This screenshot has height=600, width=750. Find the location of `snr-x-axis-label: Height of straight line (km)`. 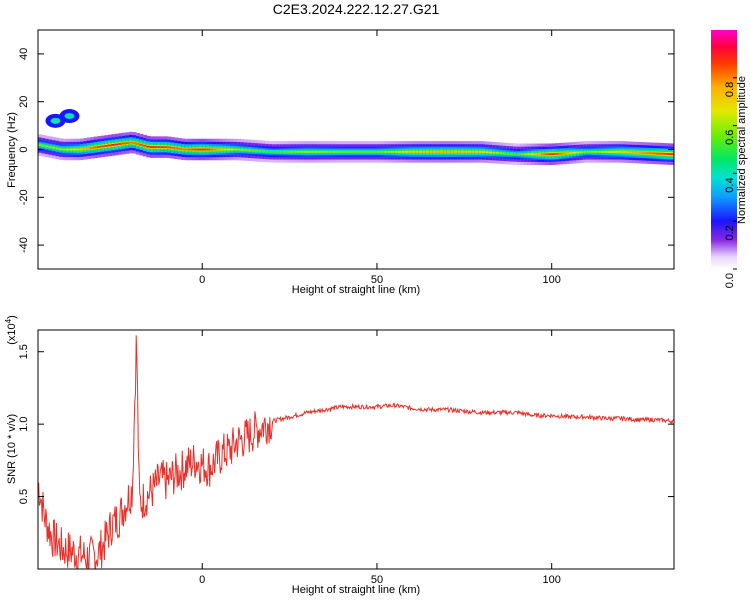

snr-x-axis-label: Height of straight line (km) is located at coordinates (356, 590).